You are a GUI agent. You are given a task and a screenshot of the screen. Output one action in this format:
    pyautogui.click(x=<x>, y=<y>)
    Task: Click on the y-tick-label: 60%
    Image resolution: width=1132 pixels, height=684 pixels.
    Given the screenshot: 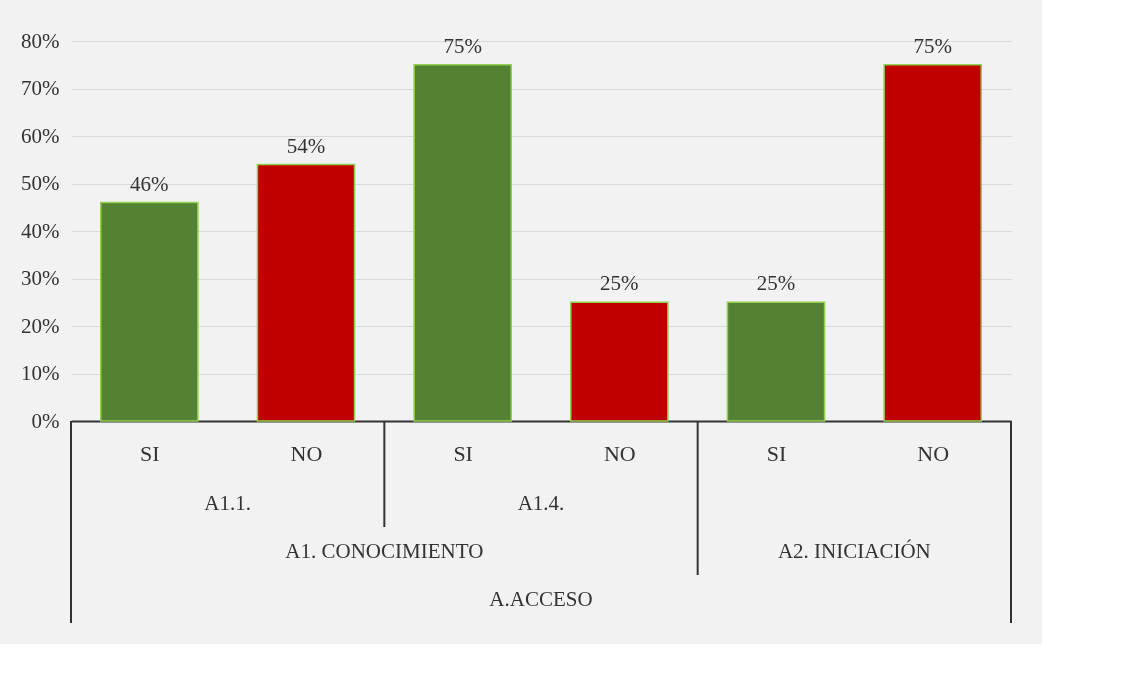 What is the action you would take?
    pyautogui.click(x=40, y=135)
    